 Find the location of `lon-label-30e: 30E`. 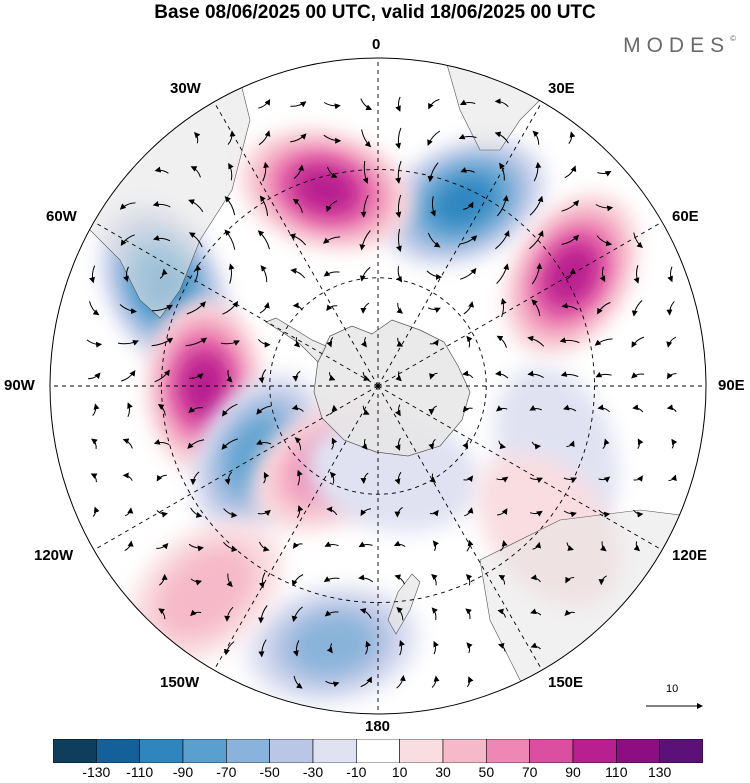

lon-label-30e: 30E is located at coordinates (561, 88).